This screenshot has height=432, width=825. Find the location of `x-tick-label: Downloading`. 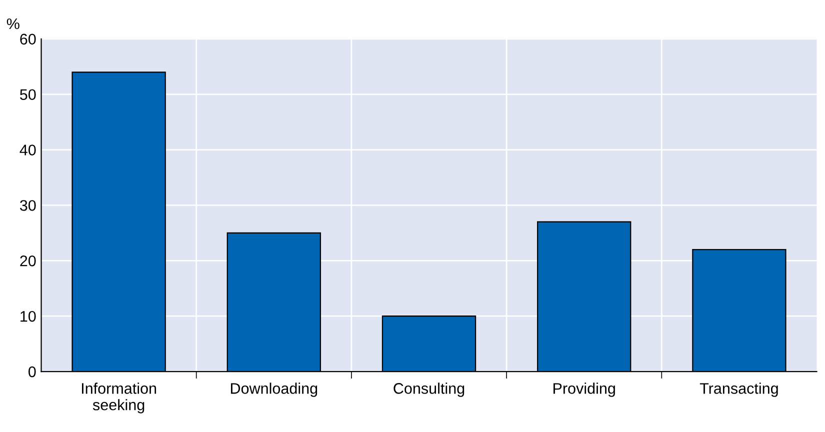

x-tick-label: Downloading is located at coordinates (274, 389).